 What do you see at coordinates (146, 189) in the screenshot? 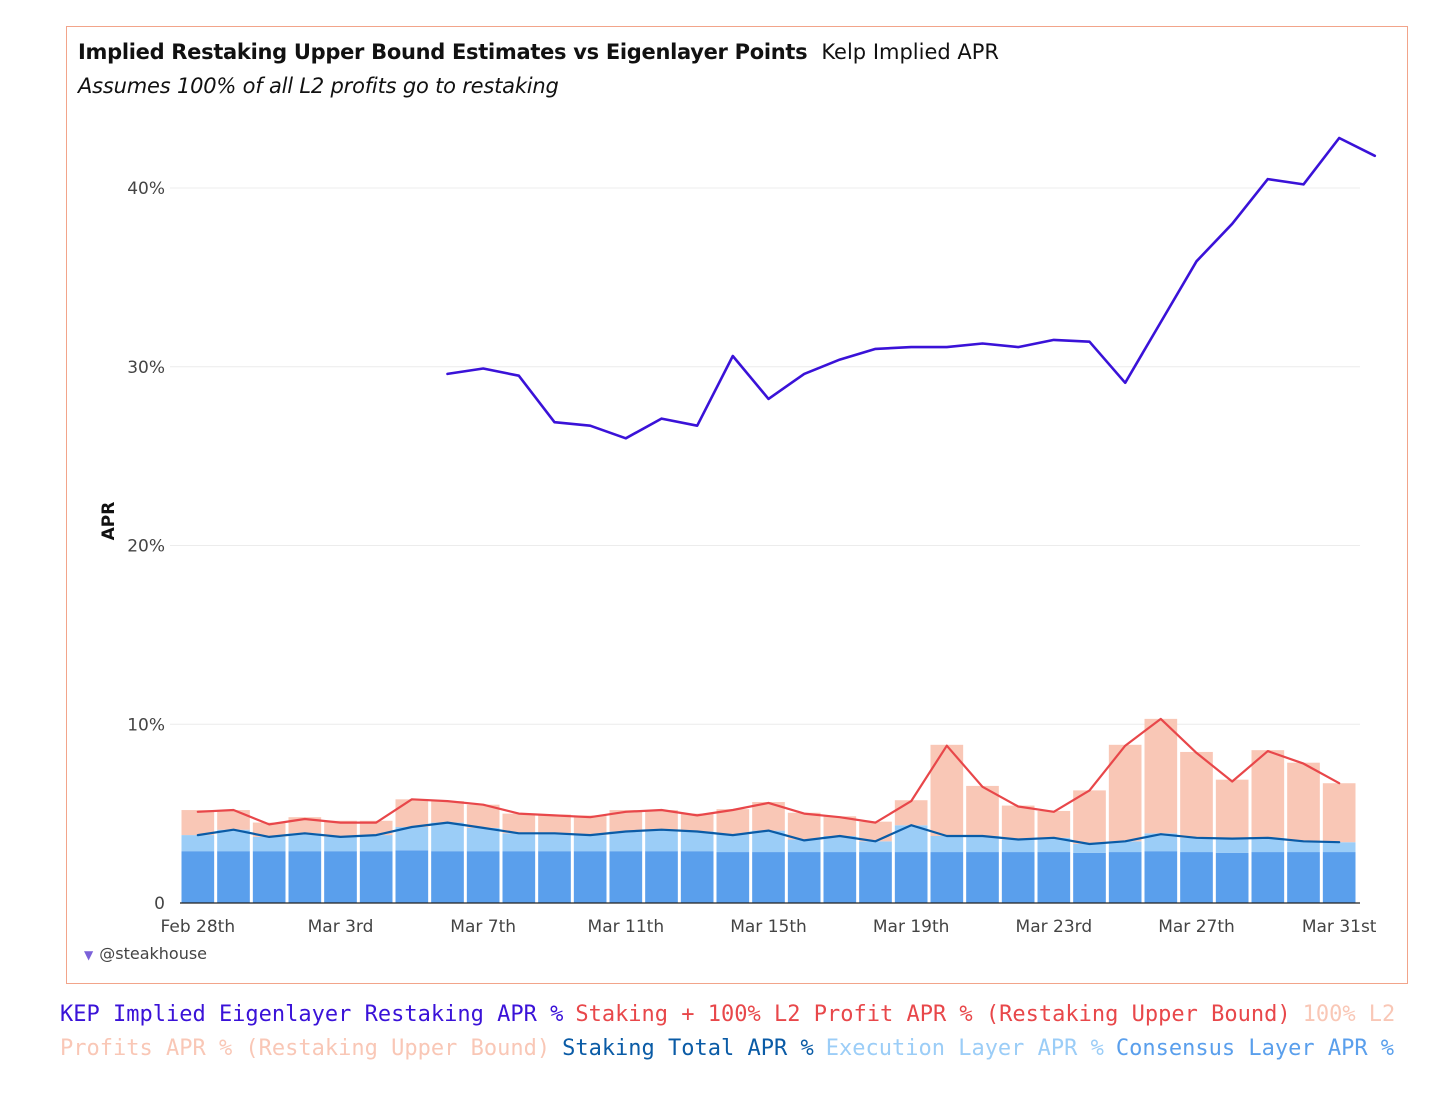
I see `y-tick-label: 40%` at bounding box center [146, 189].